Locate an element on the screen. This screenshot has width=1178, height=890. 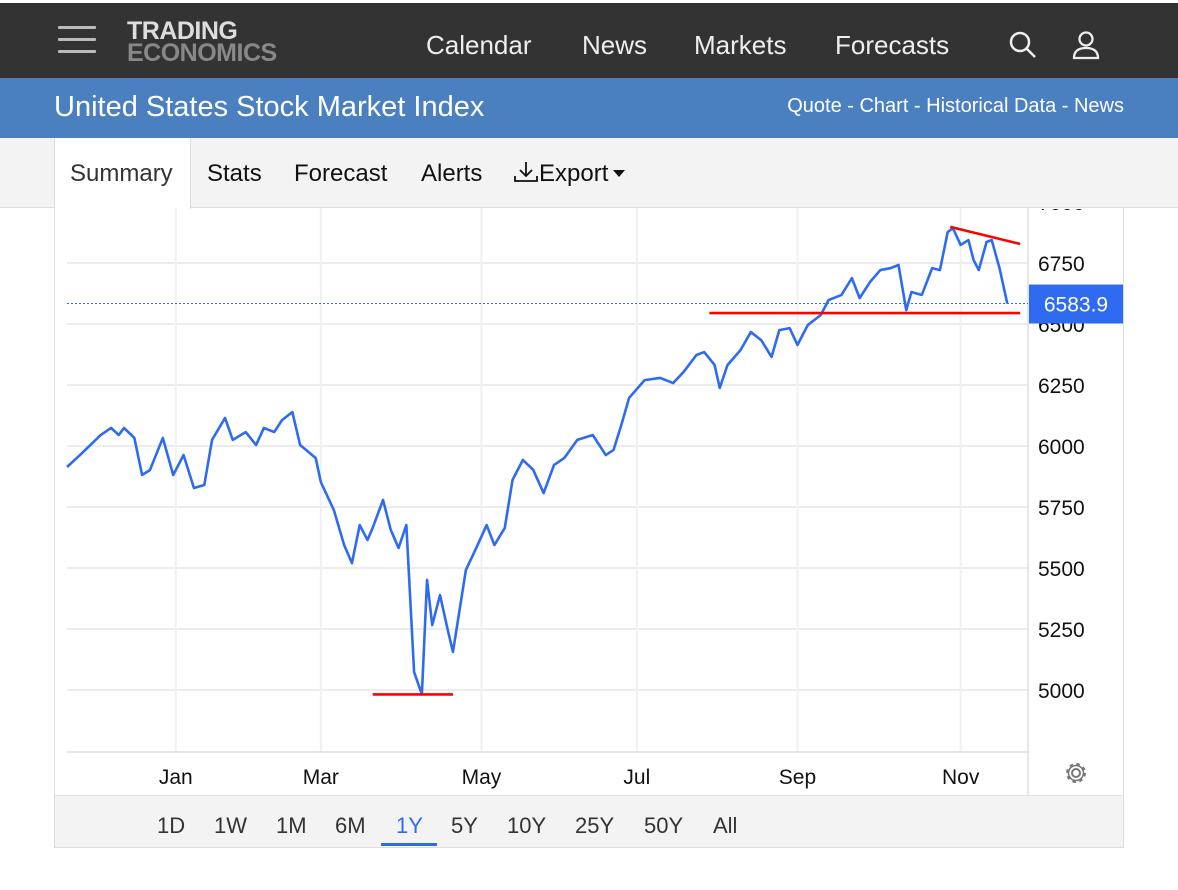
logo-line2: ECONOMICS is located at coordinates (202, 53).